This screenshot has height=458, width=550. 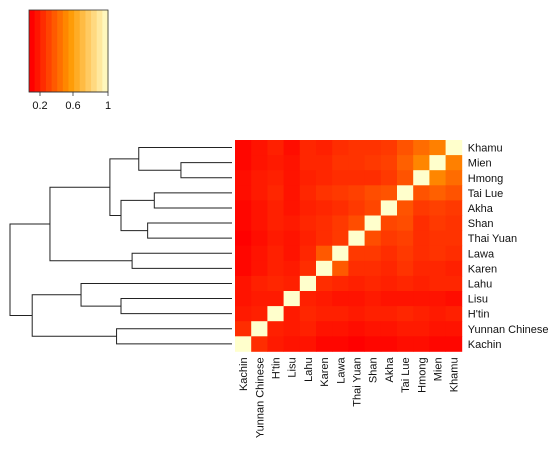 What do you see at coordinates (244, 374) in the screenshot?
I see `column-label: Kachin` at bounding box center [244, 374].